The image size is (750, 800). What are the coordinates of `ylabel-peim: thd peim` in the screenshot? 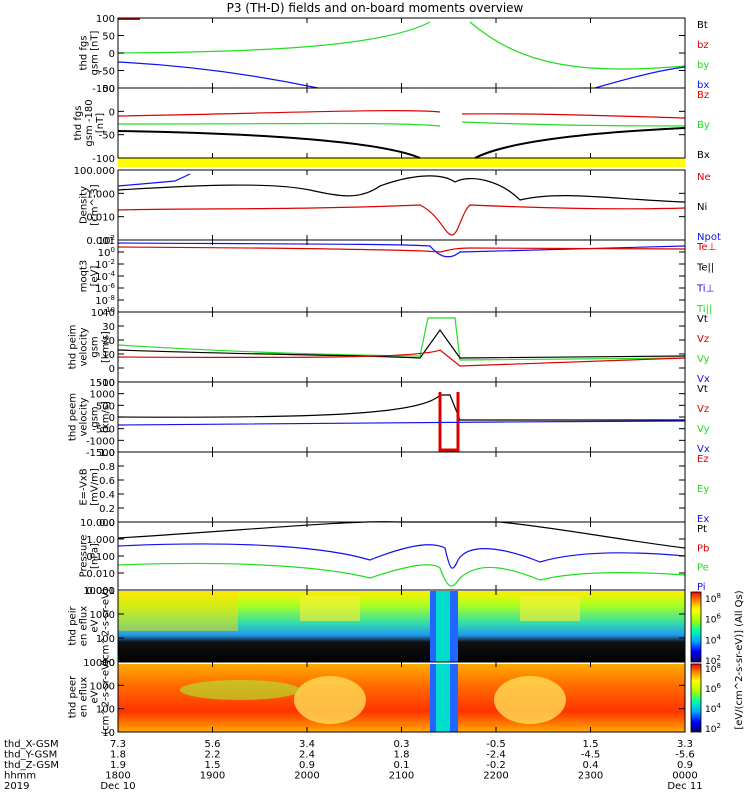 It's located at (73, 347).